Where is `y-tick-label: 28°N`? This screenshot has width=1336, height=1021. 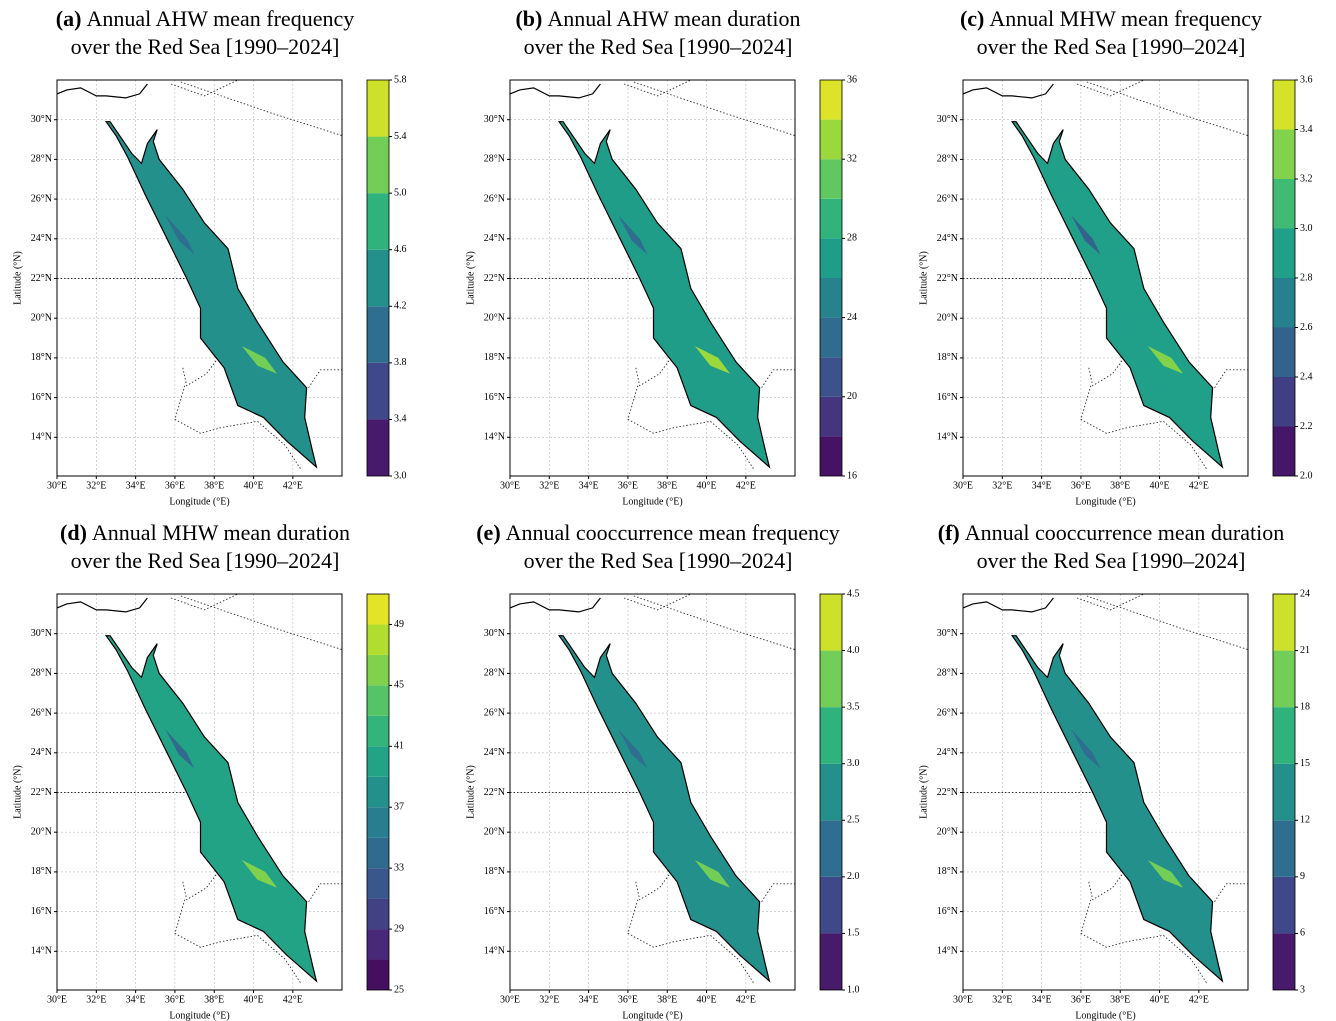 y-tick-label: 28°N is located at coordinates (494, 159).